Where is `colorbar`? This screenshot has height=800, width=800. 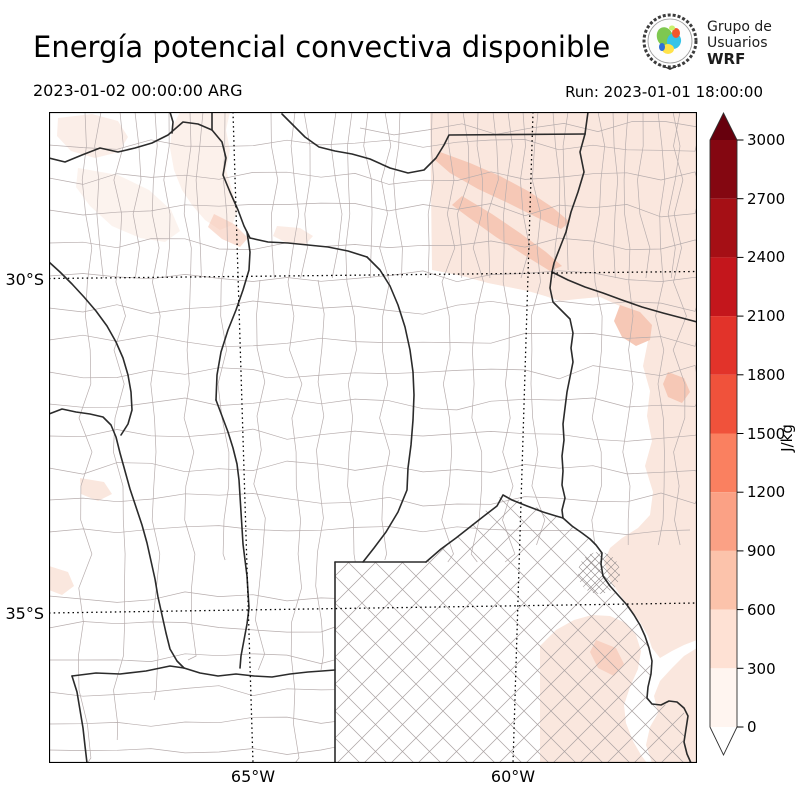 colorbar is located at coordinates (726, 434).